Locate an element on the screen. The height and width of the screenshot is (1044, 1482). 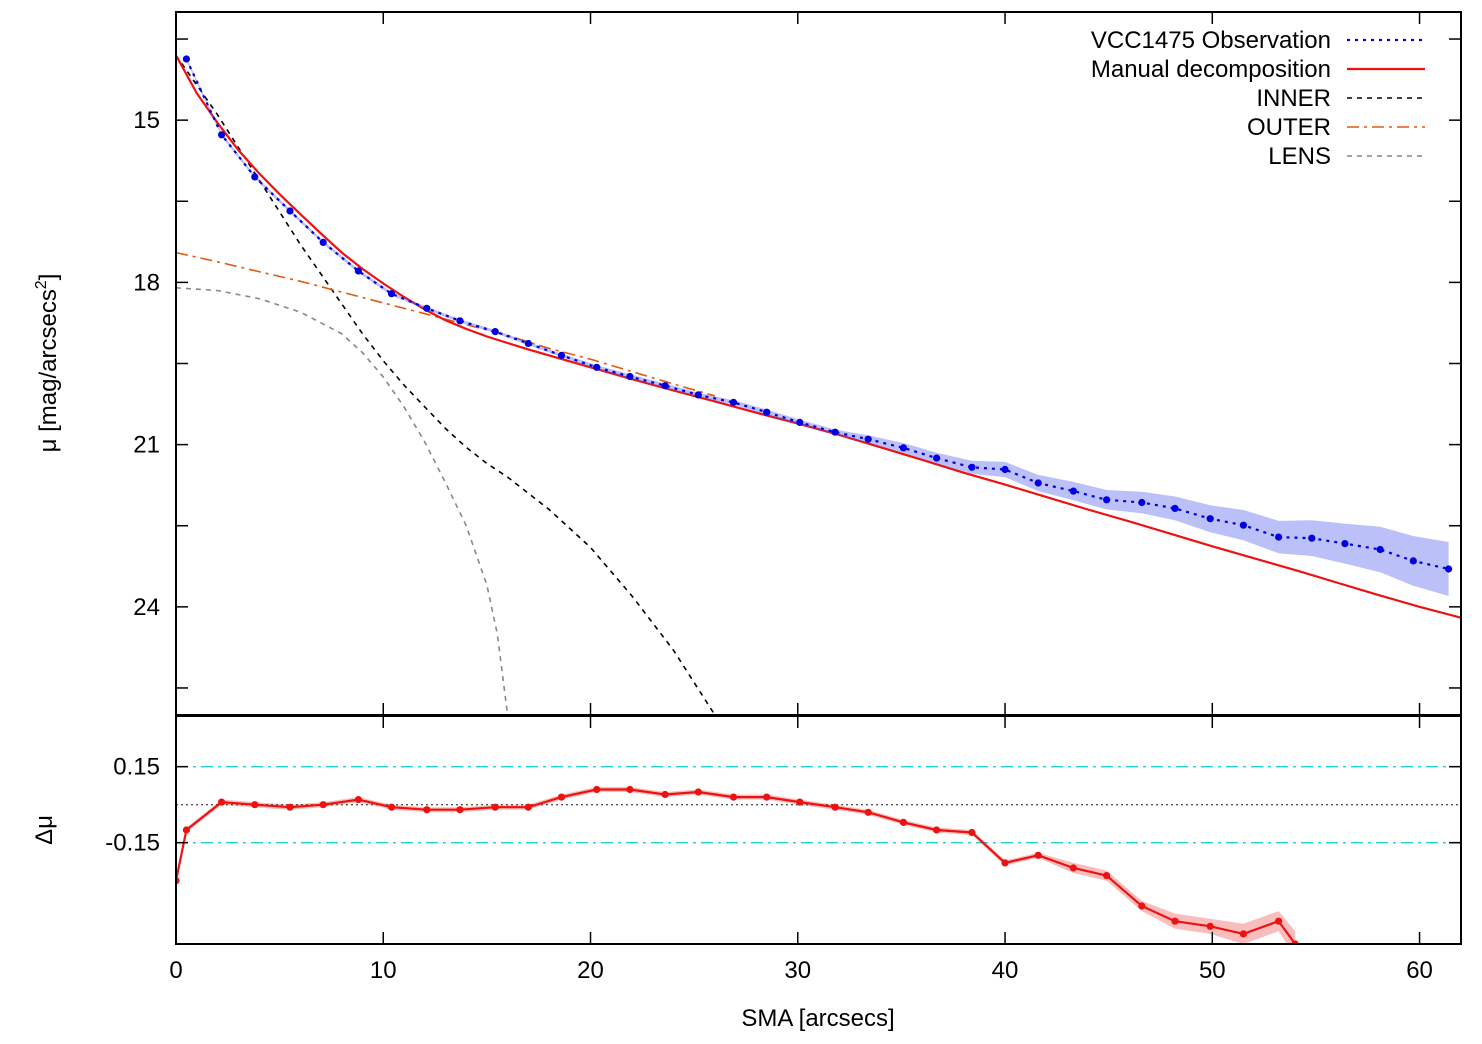
legend-label: VCC1475 Observation is located at coordinates (1211, 40).